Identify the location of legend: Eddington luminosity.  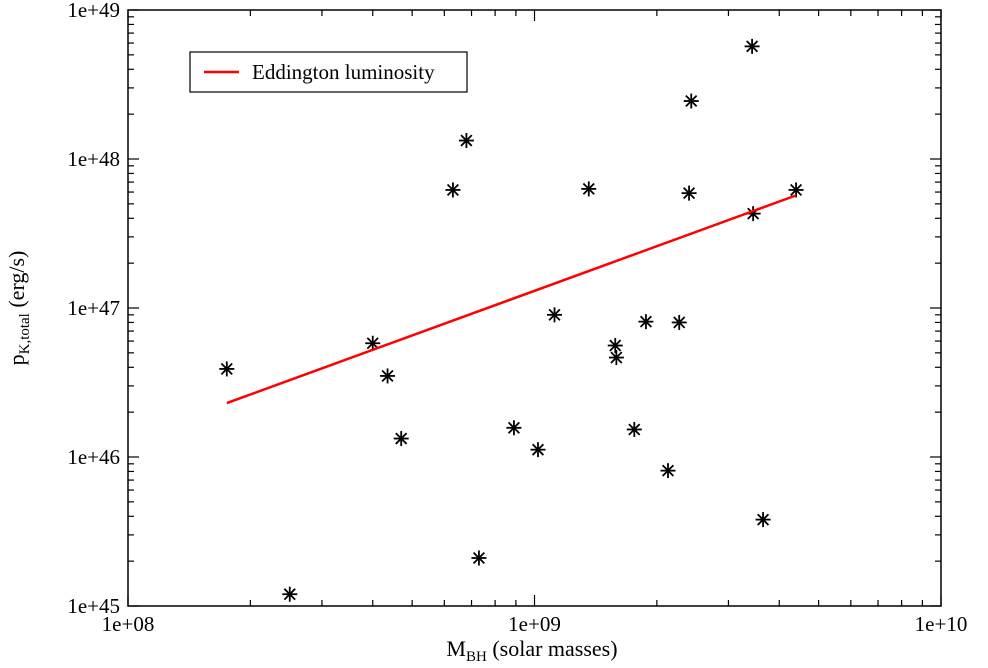
(328, 72).